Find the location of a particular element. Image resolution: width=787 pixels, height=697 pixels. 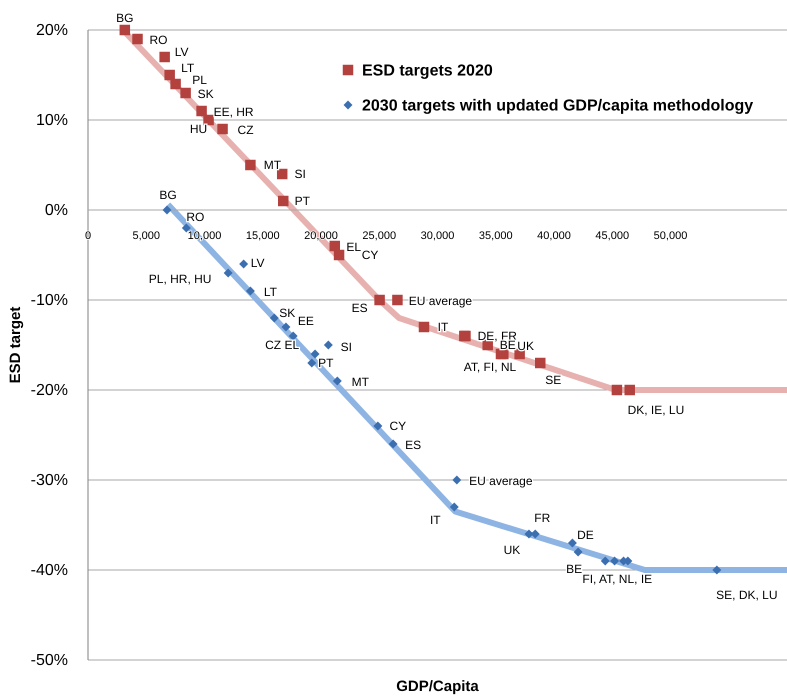

annotation: EL is located at coordinates (354, 247).